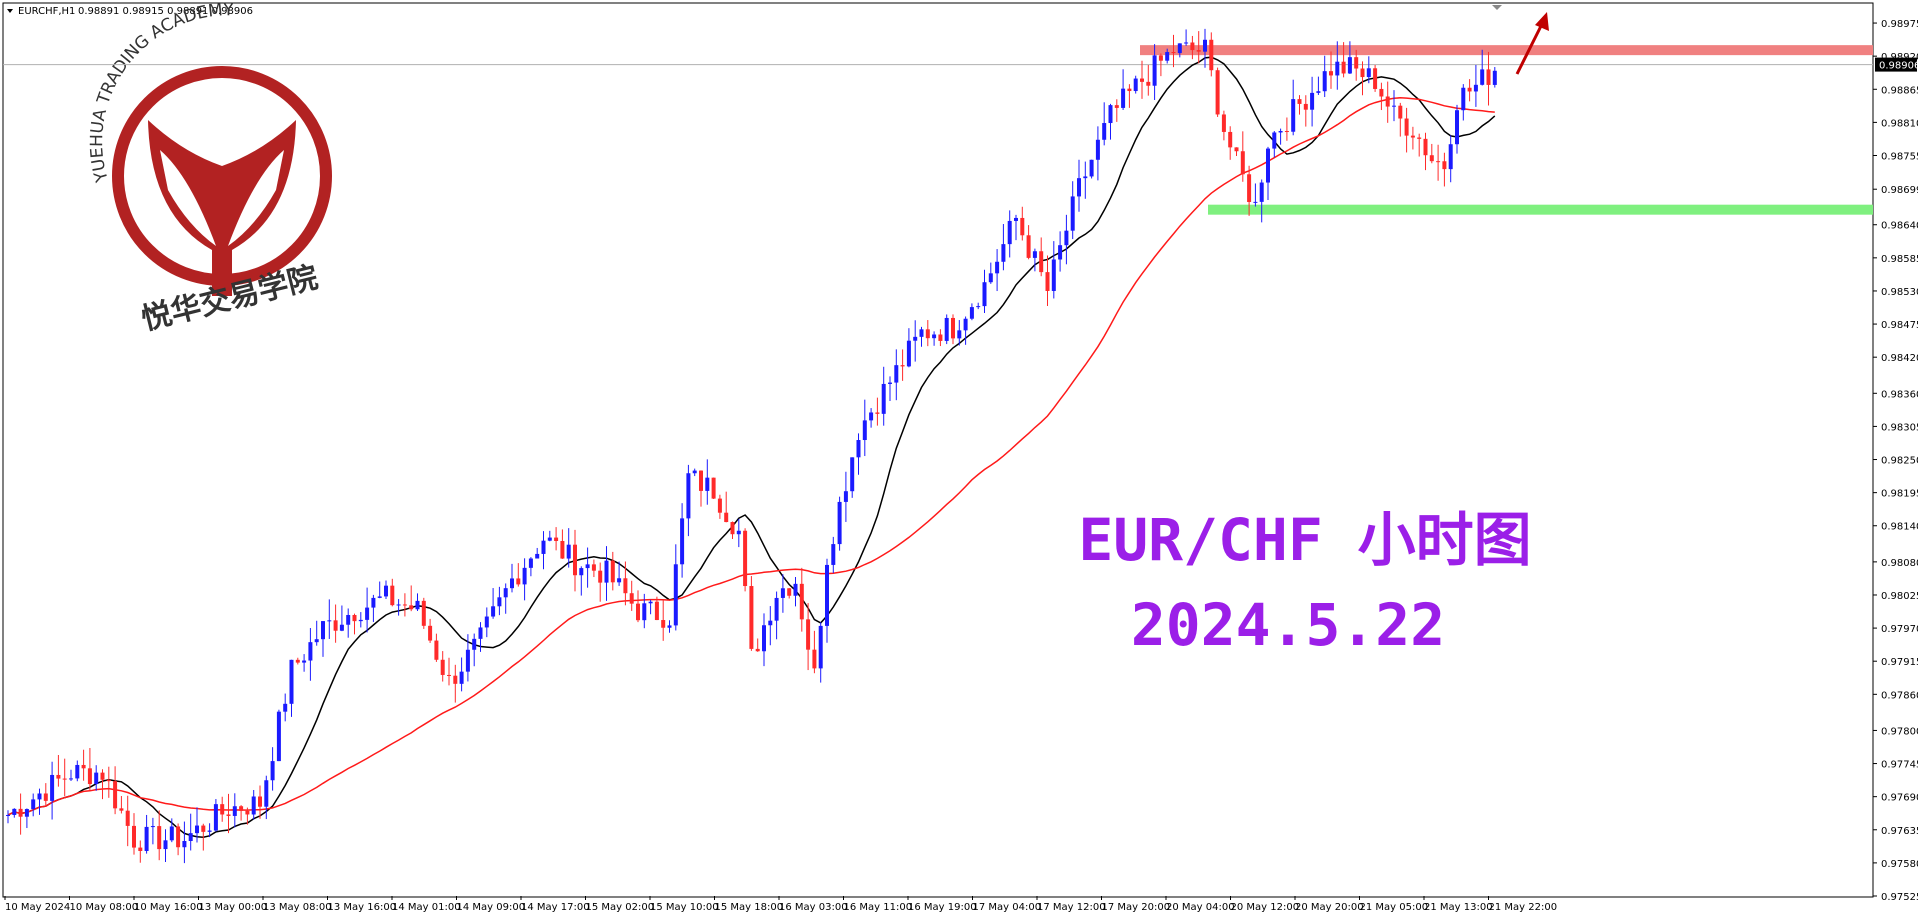  I want to click on time-tick-label: 15 May 18:00, so click(749, 907).